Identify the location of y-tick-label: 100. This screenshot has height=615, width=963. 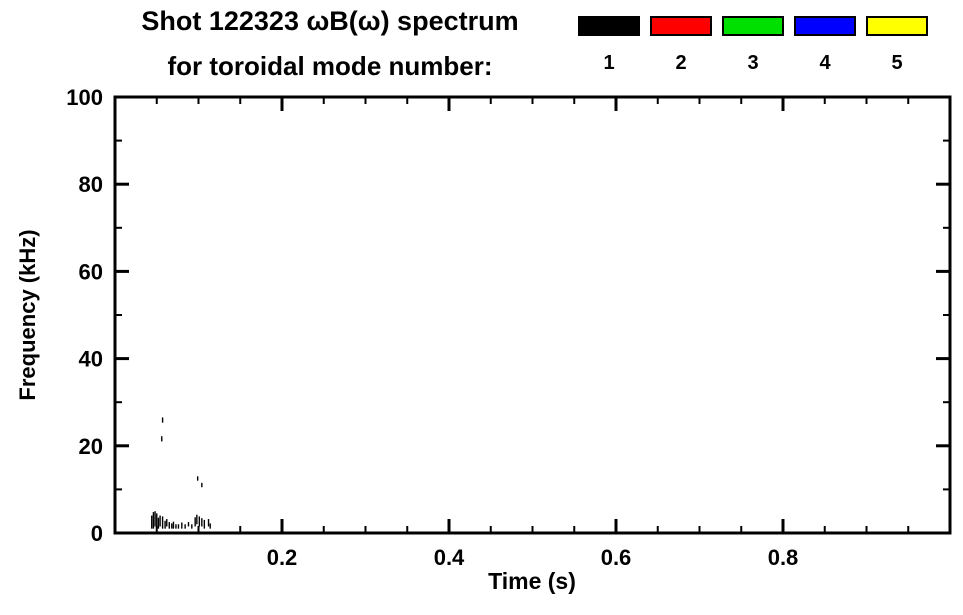
(84, 97).